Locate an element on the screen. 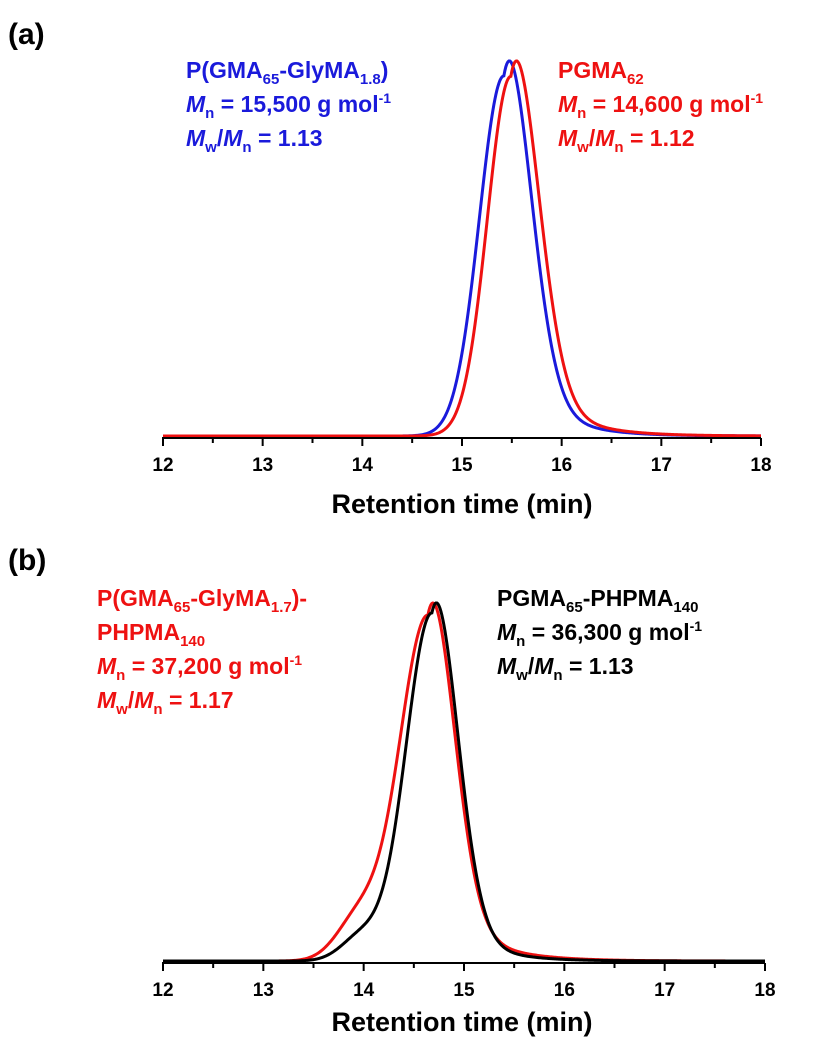 This screenshot has width=821, height=1039. panel-b-x-ticks: 12 13 14 15 16 17 18 is located at coordinates (464, 982).